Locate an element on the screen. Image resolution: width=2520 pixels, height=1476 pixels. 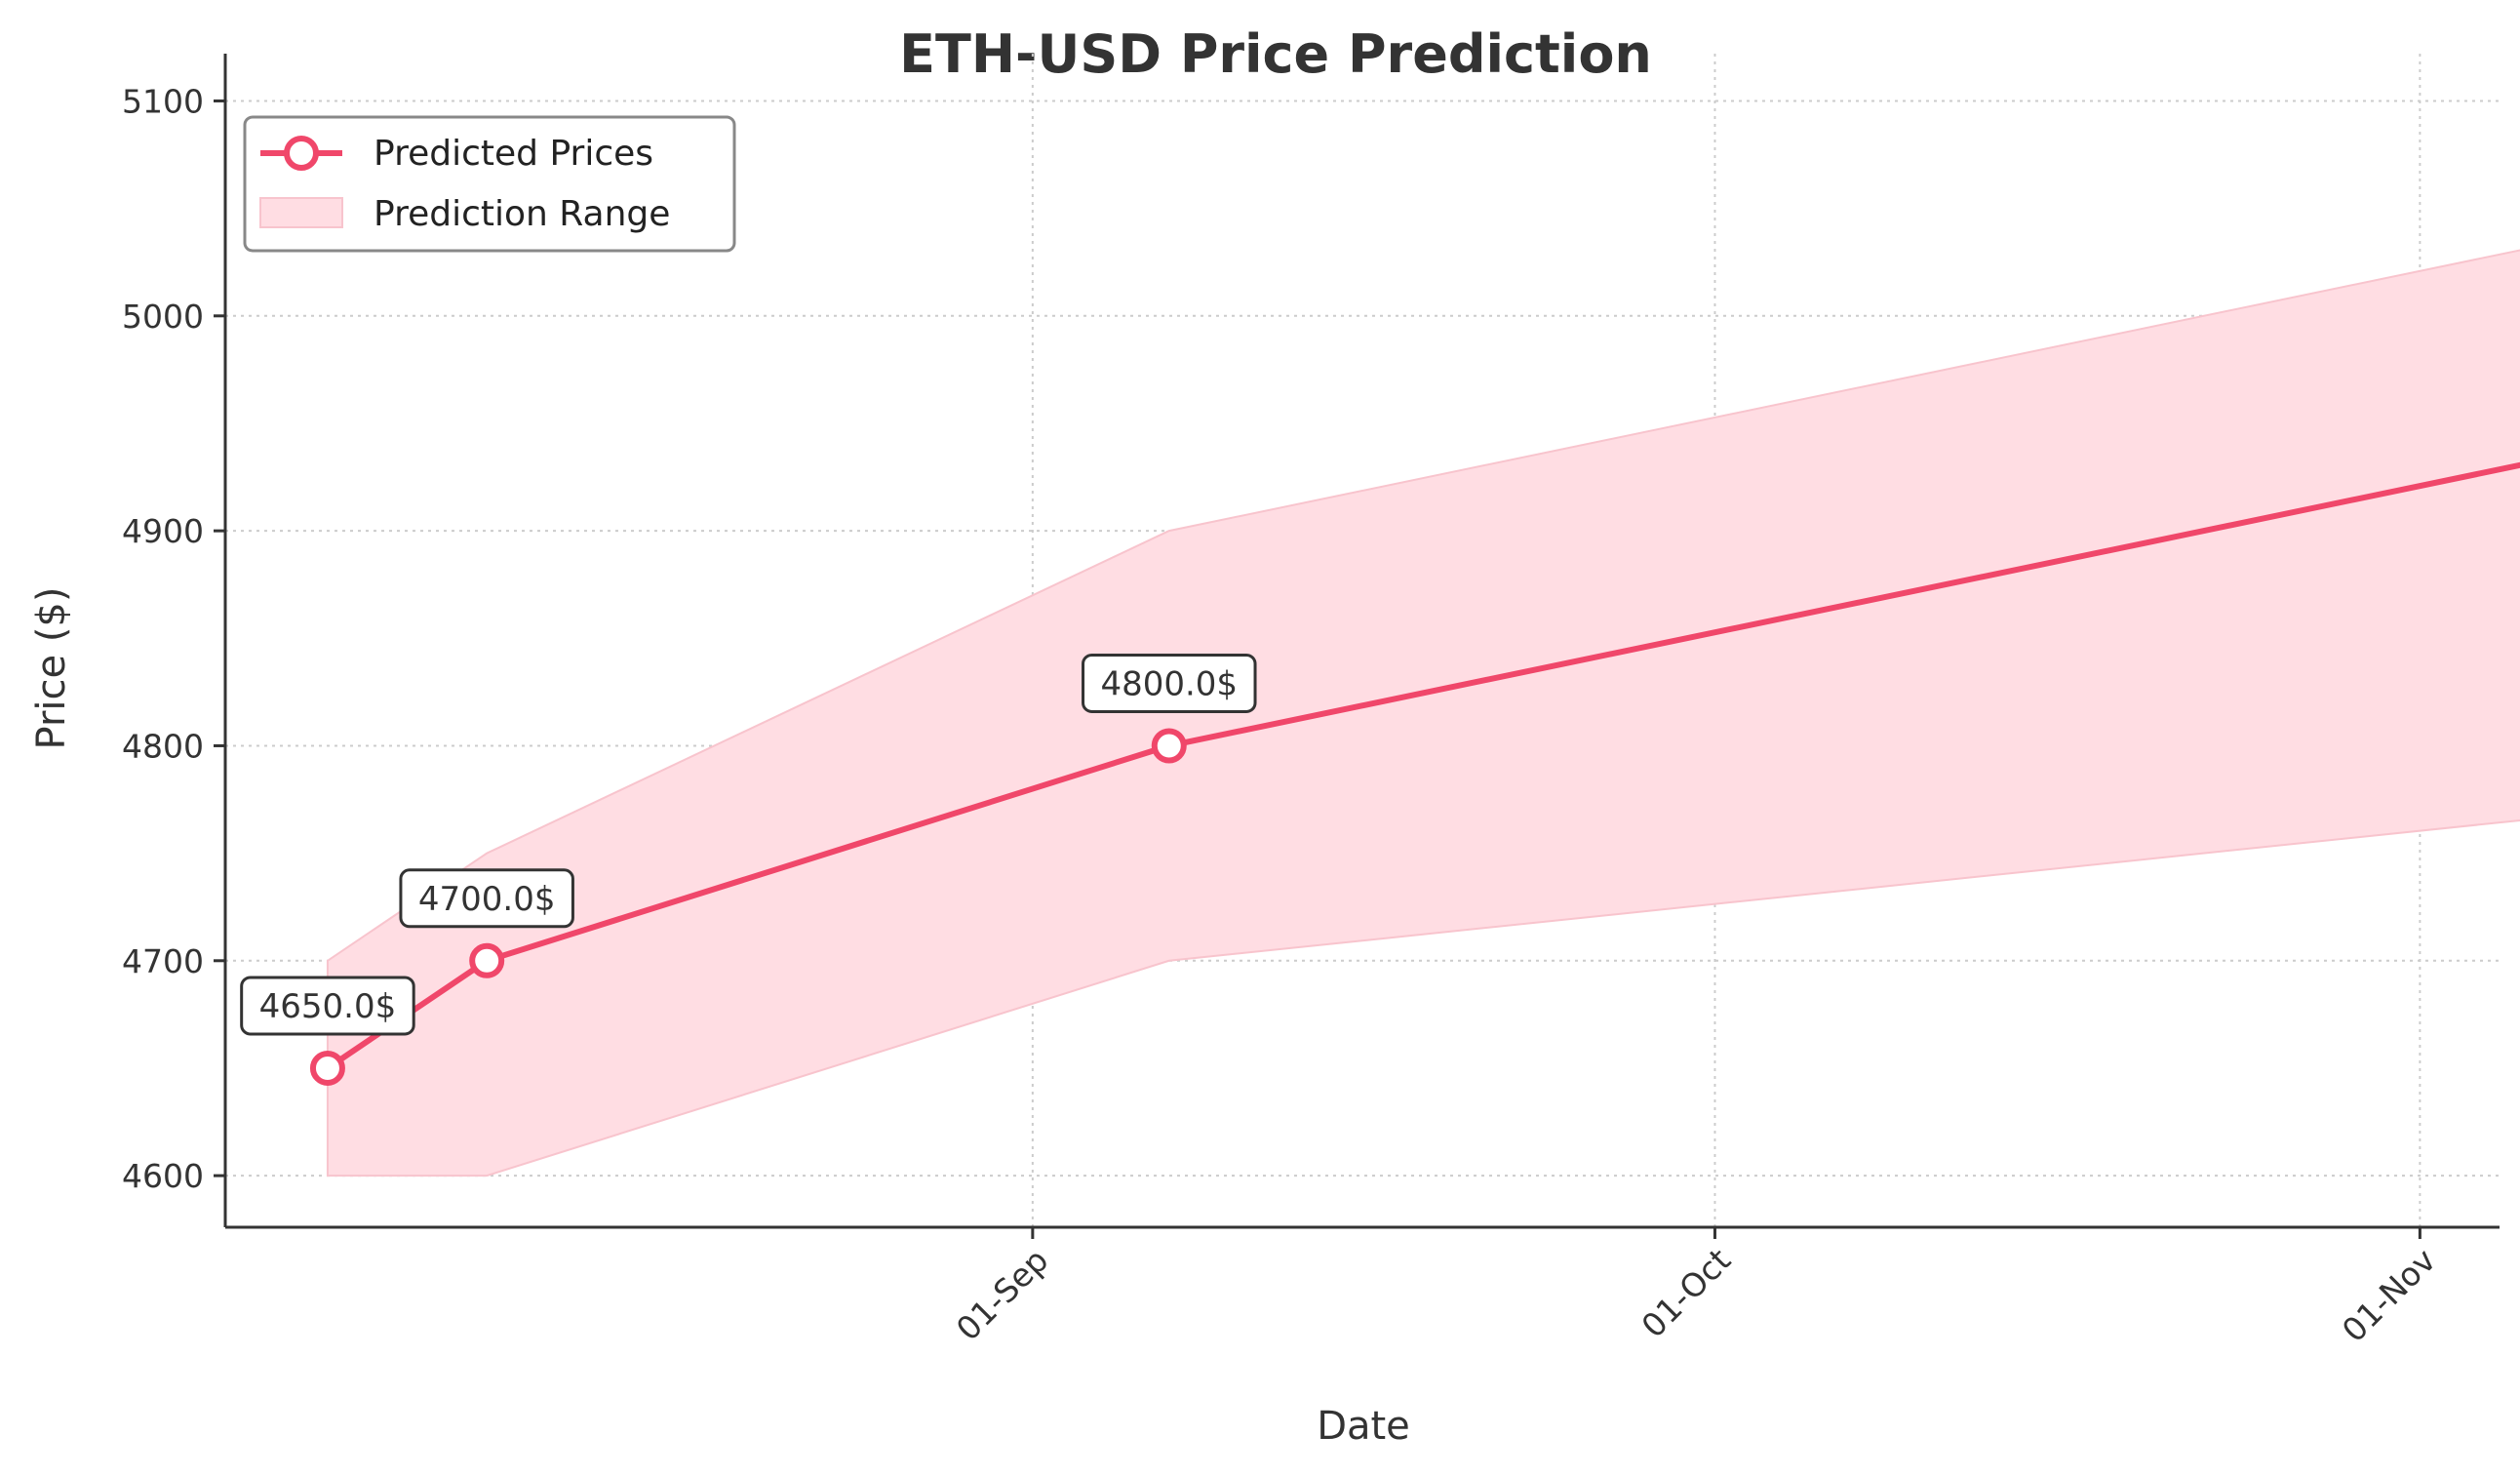
y-tick-label: 4800 is located at coordinates (163, 746).